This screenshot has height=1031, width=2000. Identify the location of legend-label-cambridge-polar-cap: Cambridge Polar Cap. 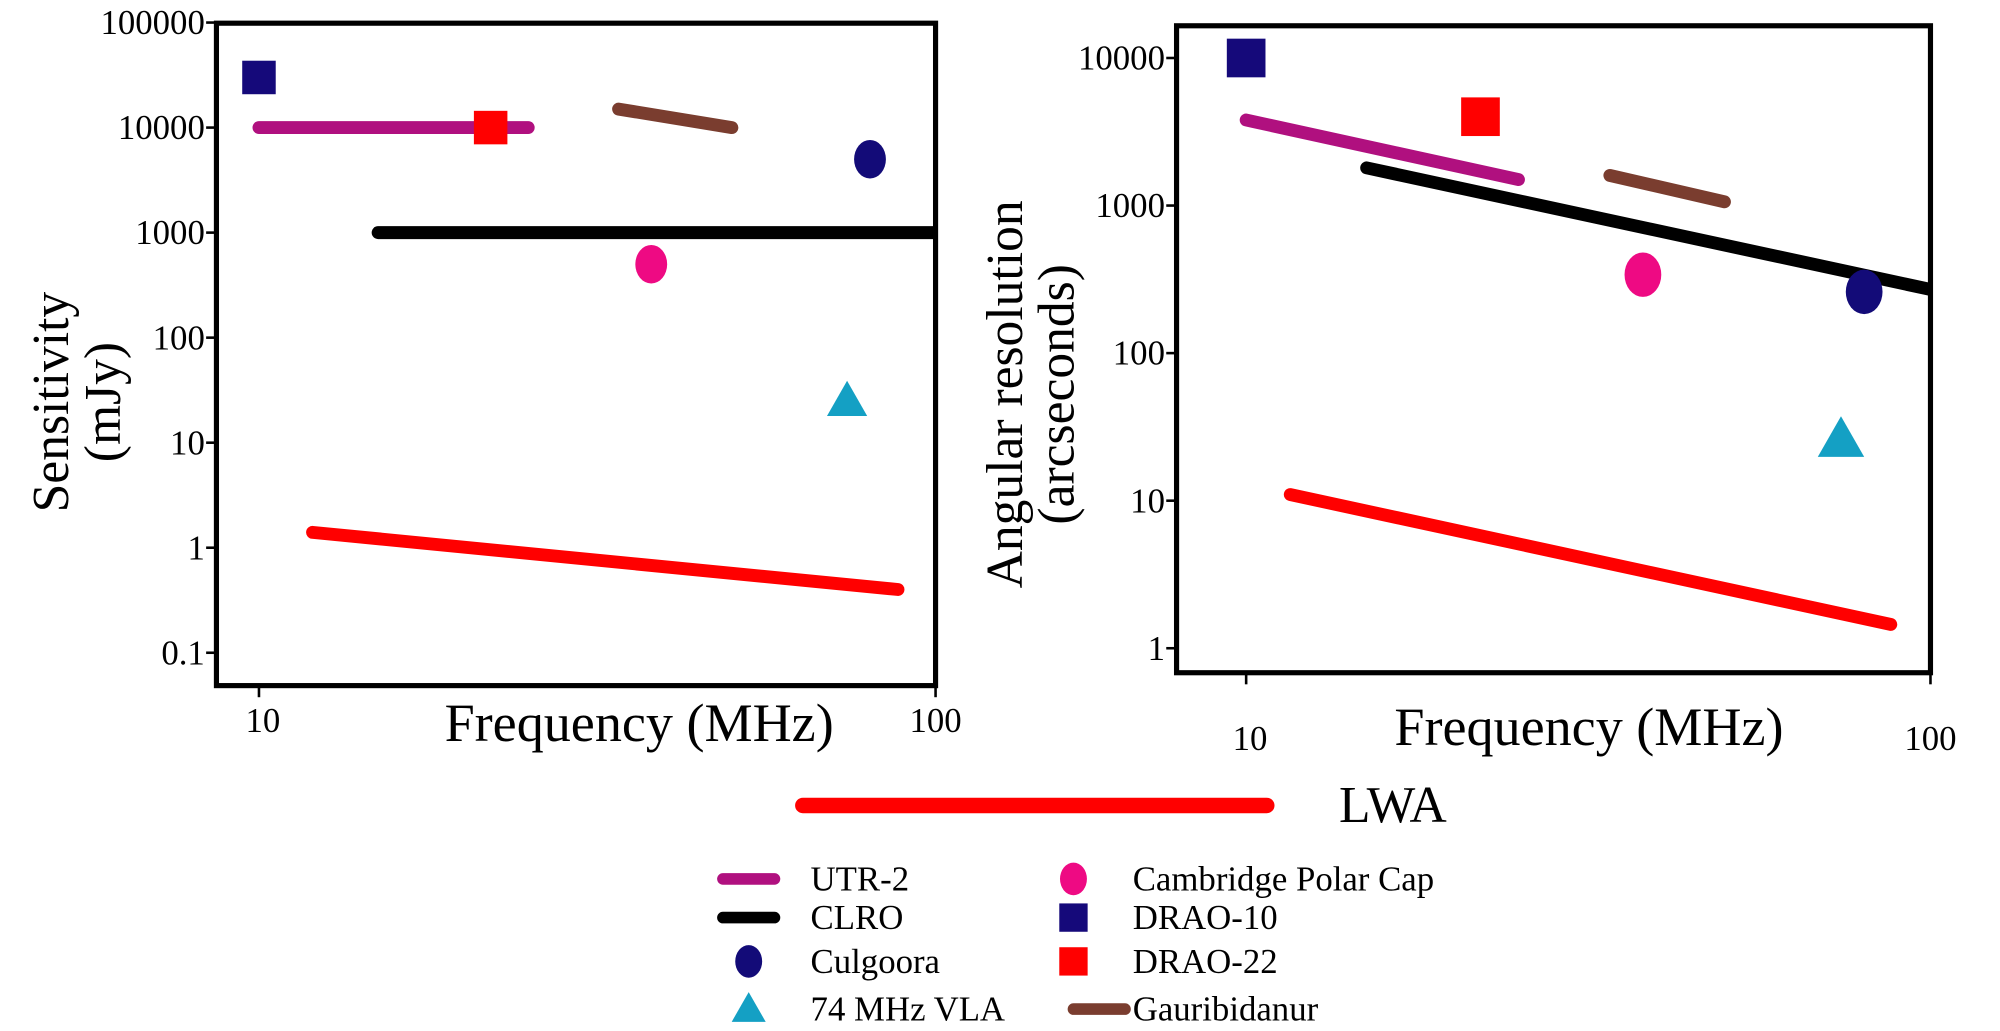
(1283, 879).